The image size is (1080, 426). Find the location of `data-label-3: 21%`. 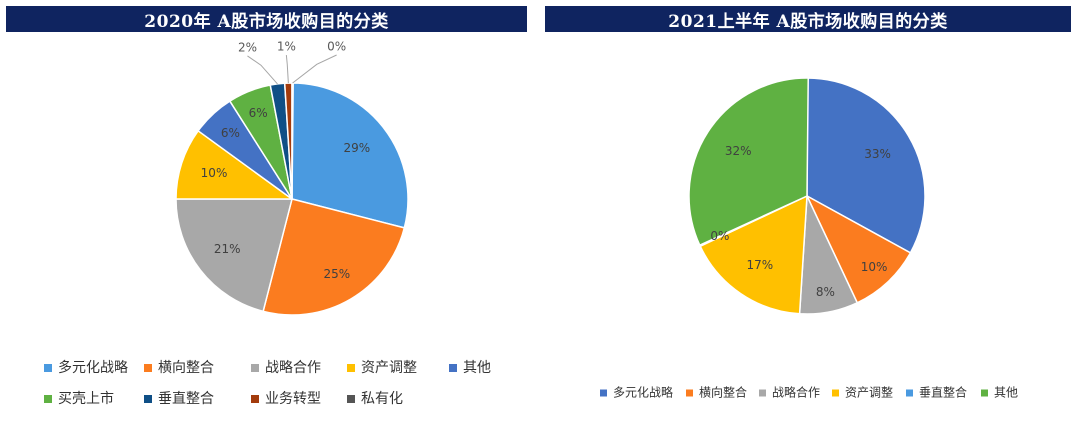

data-label-3: 21% is located at coordinates (227, 249).